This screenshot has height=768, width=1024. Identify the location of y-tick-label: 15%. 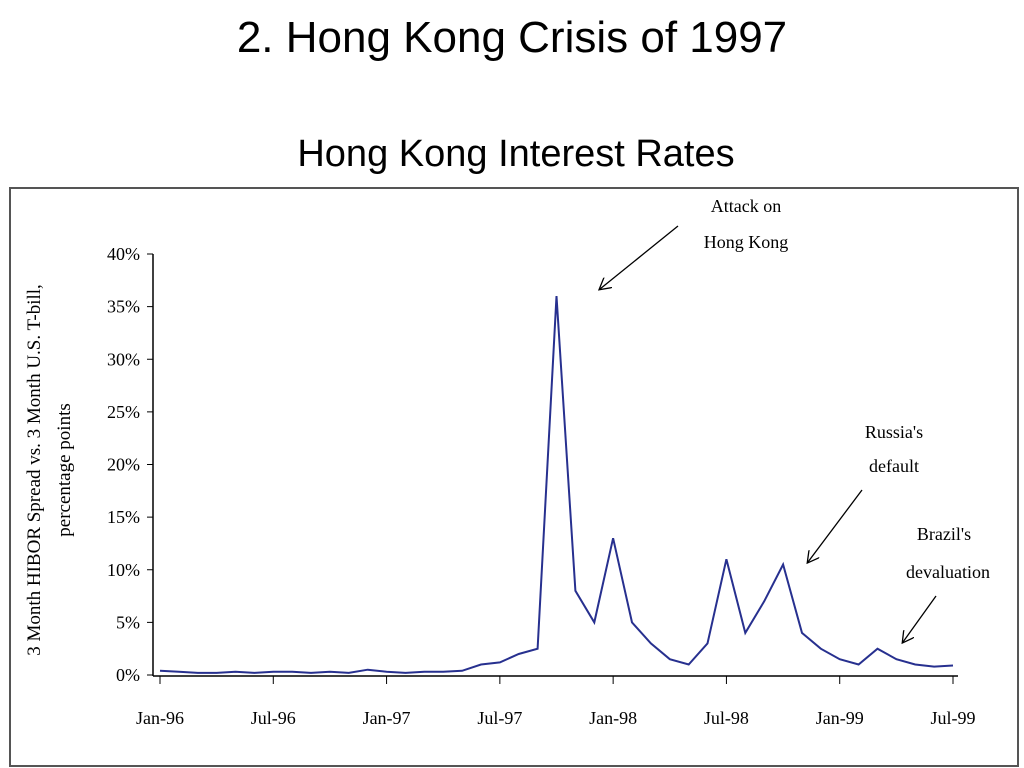
(123, 517).